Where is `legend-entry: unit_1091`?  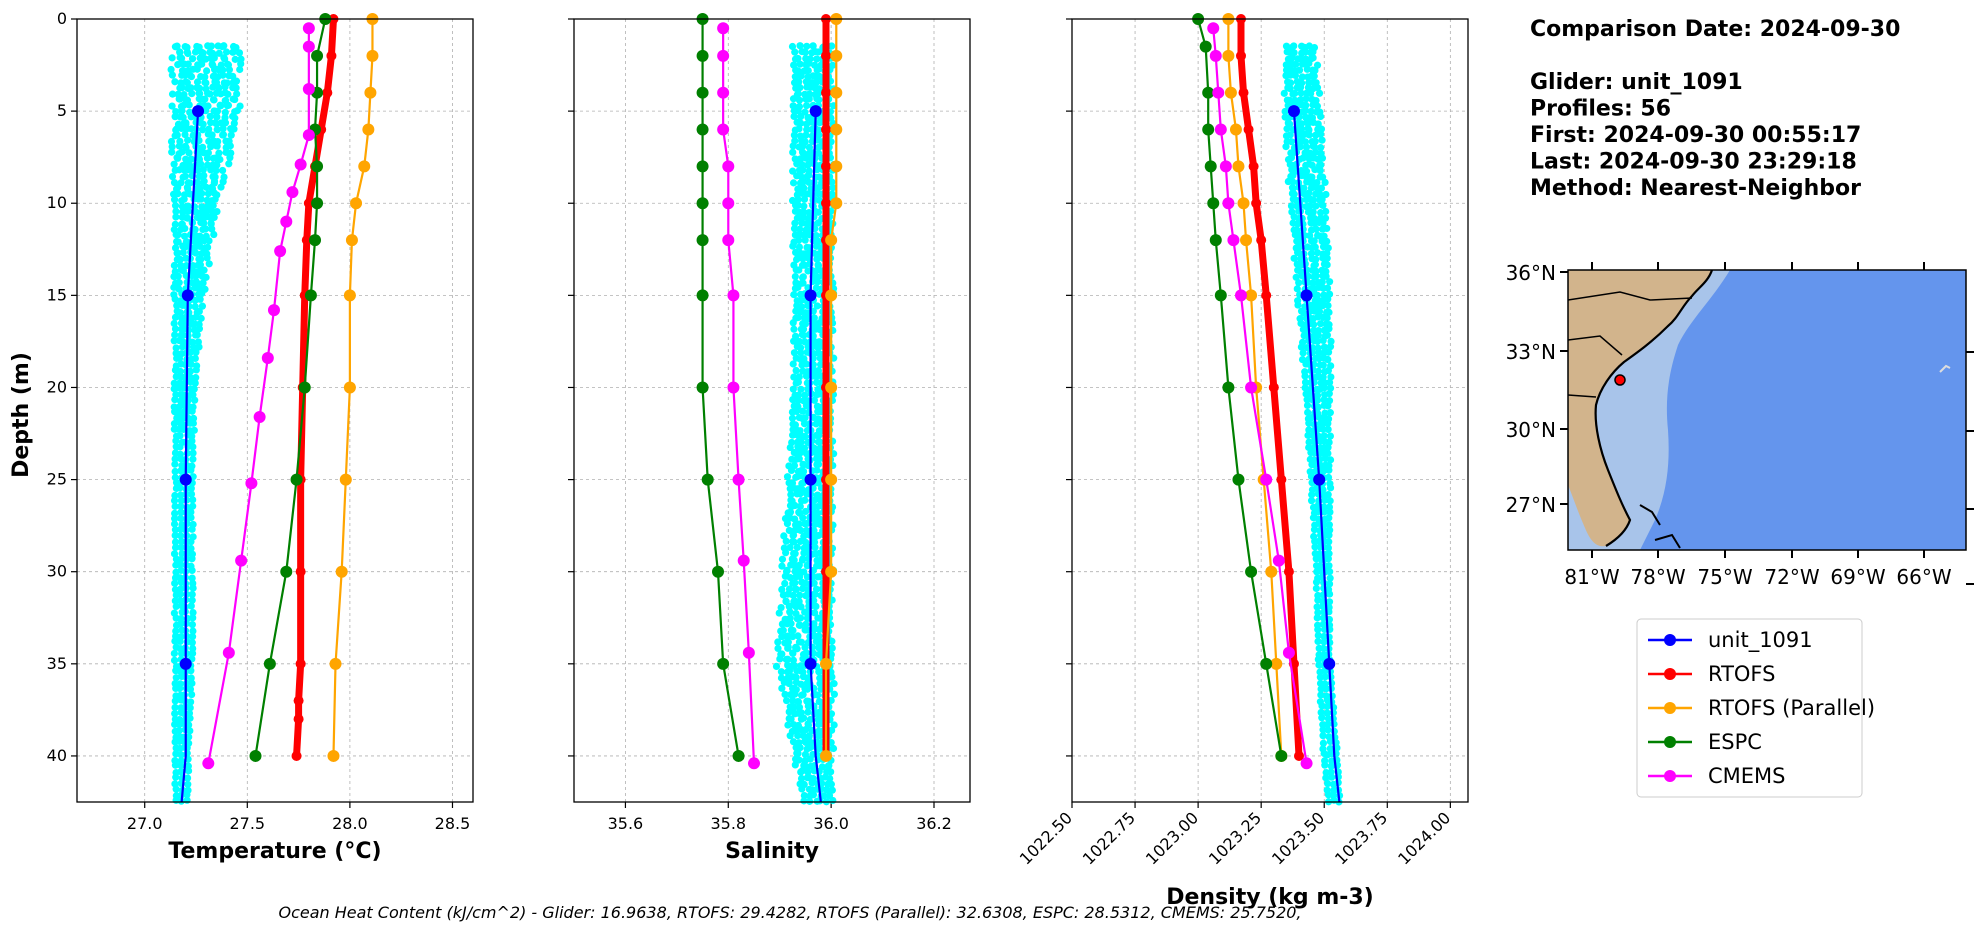 legend-entry: unit_1091 is located at coordinates (1730, 640).